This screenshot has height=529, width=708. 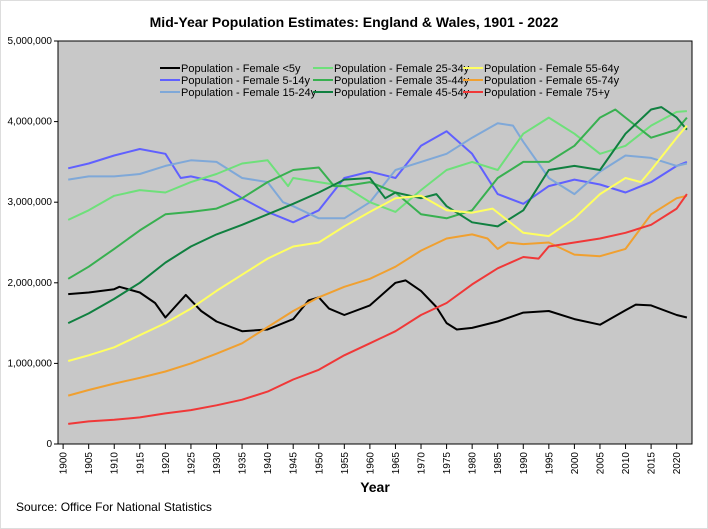 What do you see at coordinates (30, 283) in the screenshot?
I see `y-tick-label: 2,000,000` at bounding box center [30, 283].